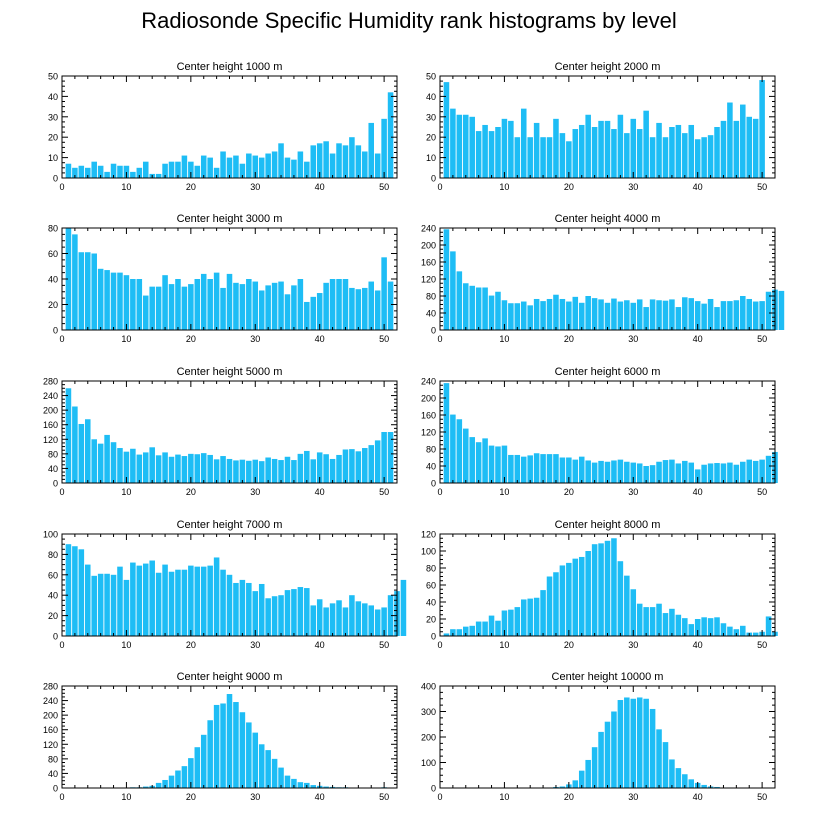 This screenshot has width=818, height=824. I want to click on y-tick-label: 30, so click(53, 117).